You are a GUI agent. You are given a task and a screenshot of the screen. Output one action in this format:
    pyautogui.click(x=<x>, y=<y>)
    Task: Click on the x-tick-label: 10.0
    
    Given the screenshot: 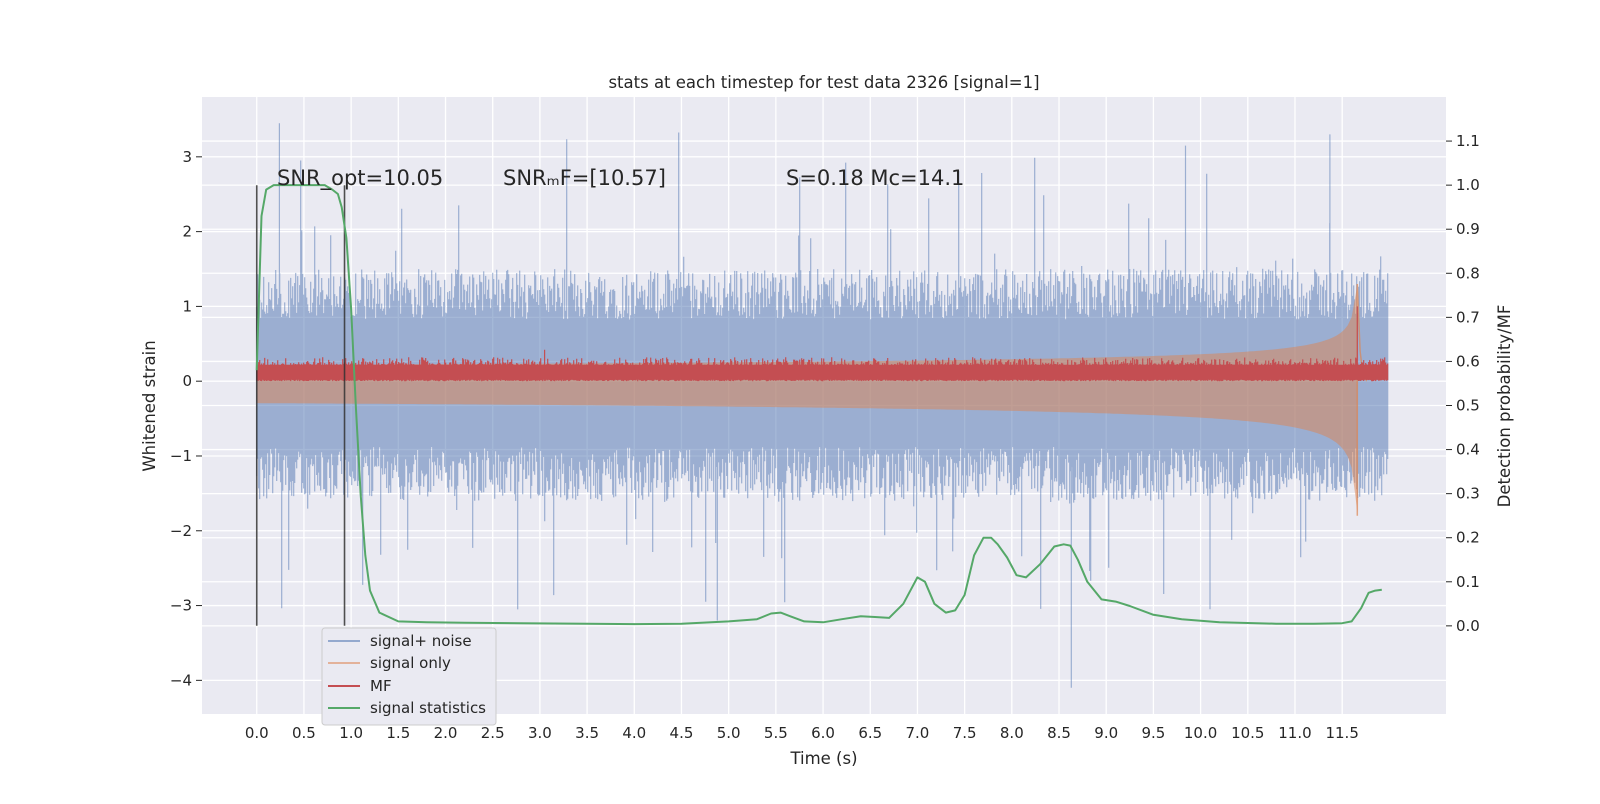 What is the action you would take?
    pyautogui.click(x=1200, y=733)
    